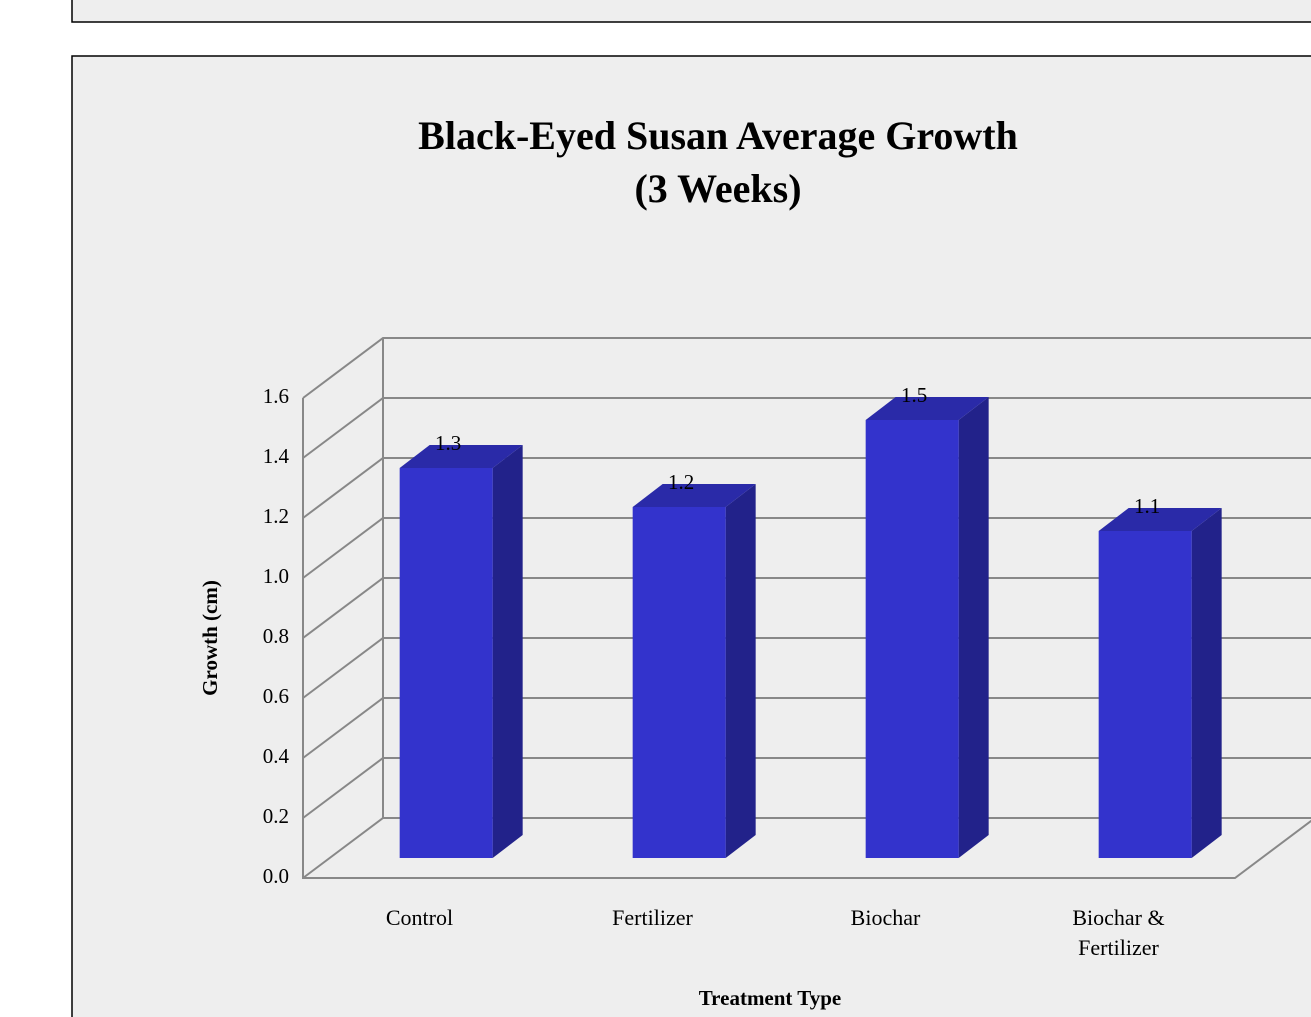 This screenshot has height=1017, width=1311. Describe the element at coordinates (276, 816) in the screenshot. I see `y-tick-label: 0.2` at that location.